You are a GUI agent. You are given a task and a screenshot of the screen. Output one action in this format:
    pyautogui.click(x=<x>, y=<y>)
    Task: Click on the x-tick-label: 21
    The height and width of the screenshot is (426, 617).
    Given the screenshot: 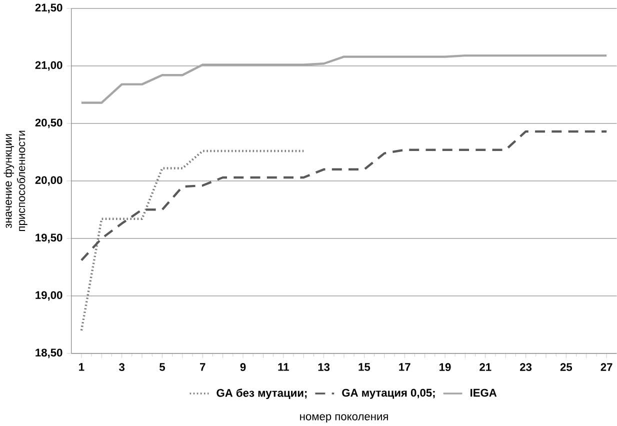 What is the action you would take?
    pyautogui.click(x=486, y=367)
    